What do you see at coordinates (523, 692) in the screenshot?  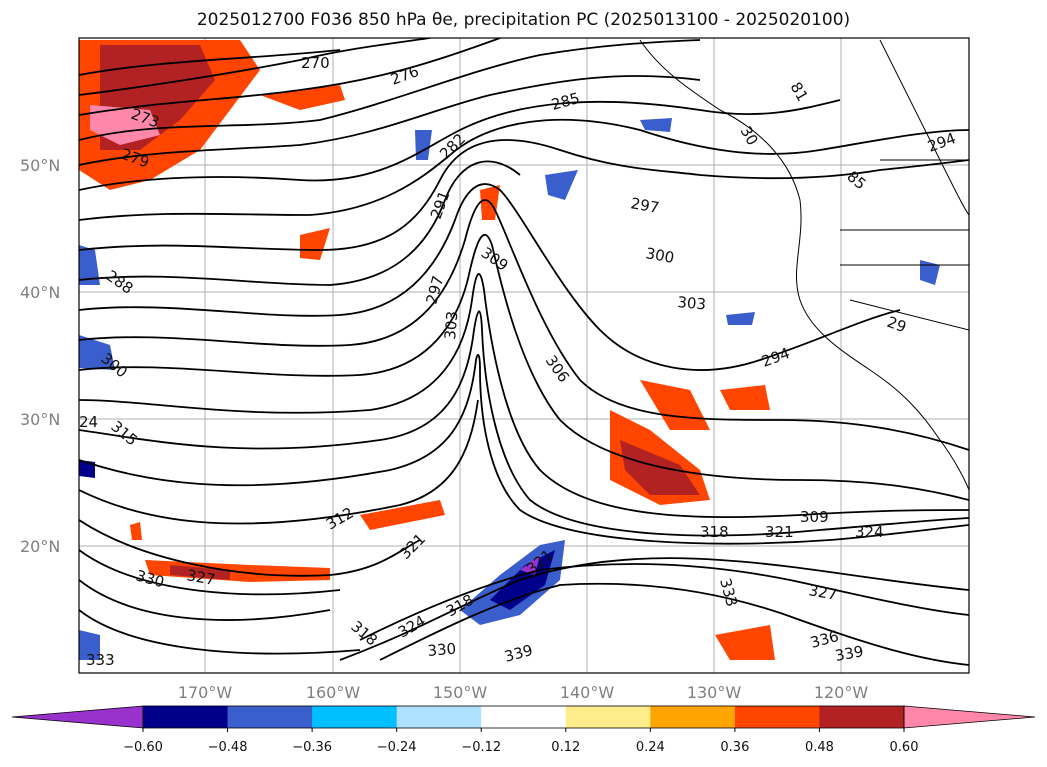 I see `longitude-labels: 170°W 160°W 150°W 140°W 130°W 120°W` at bounding box center [523, 692].